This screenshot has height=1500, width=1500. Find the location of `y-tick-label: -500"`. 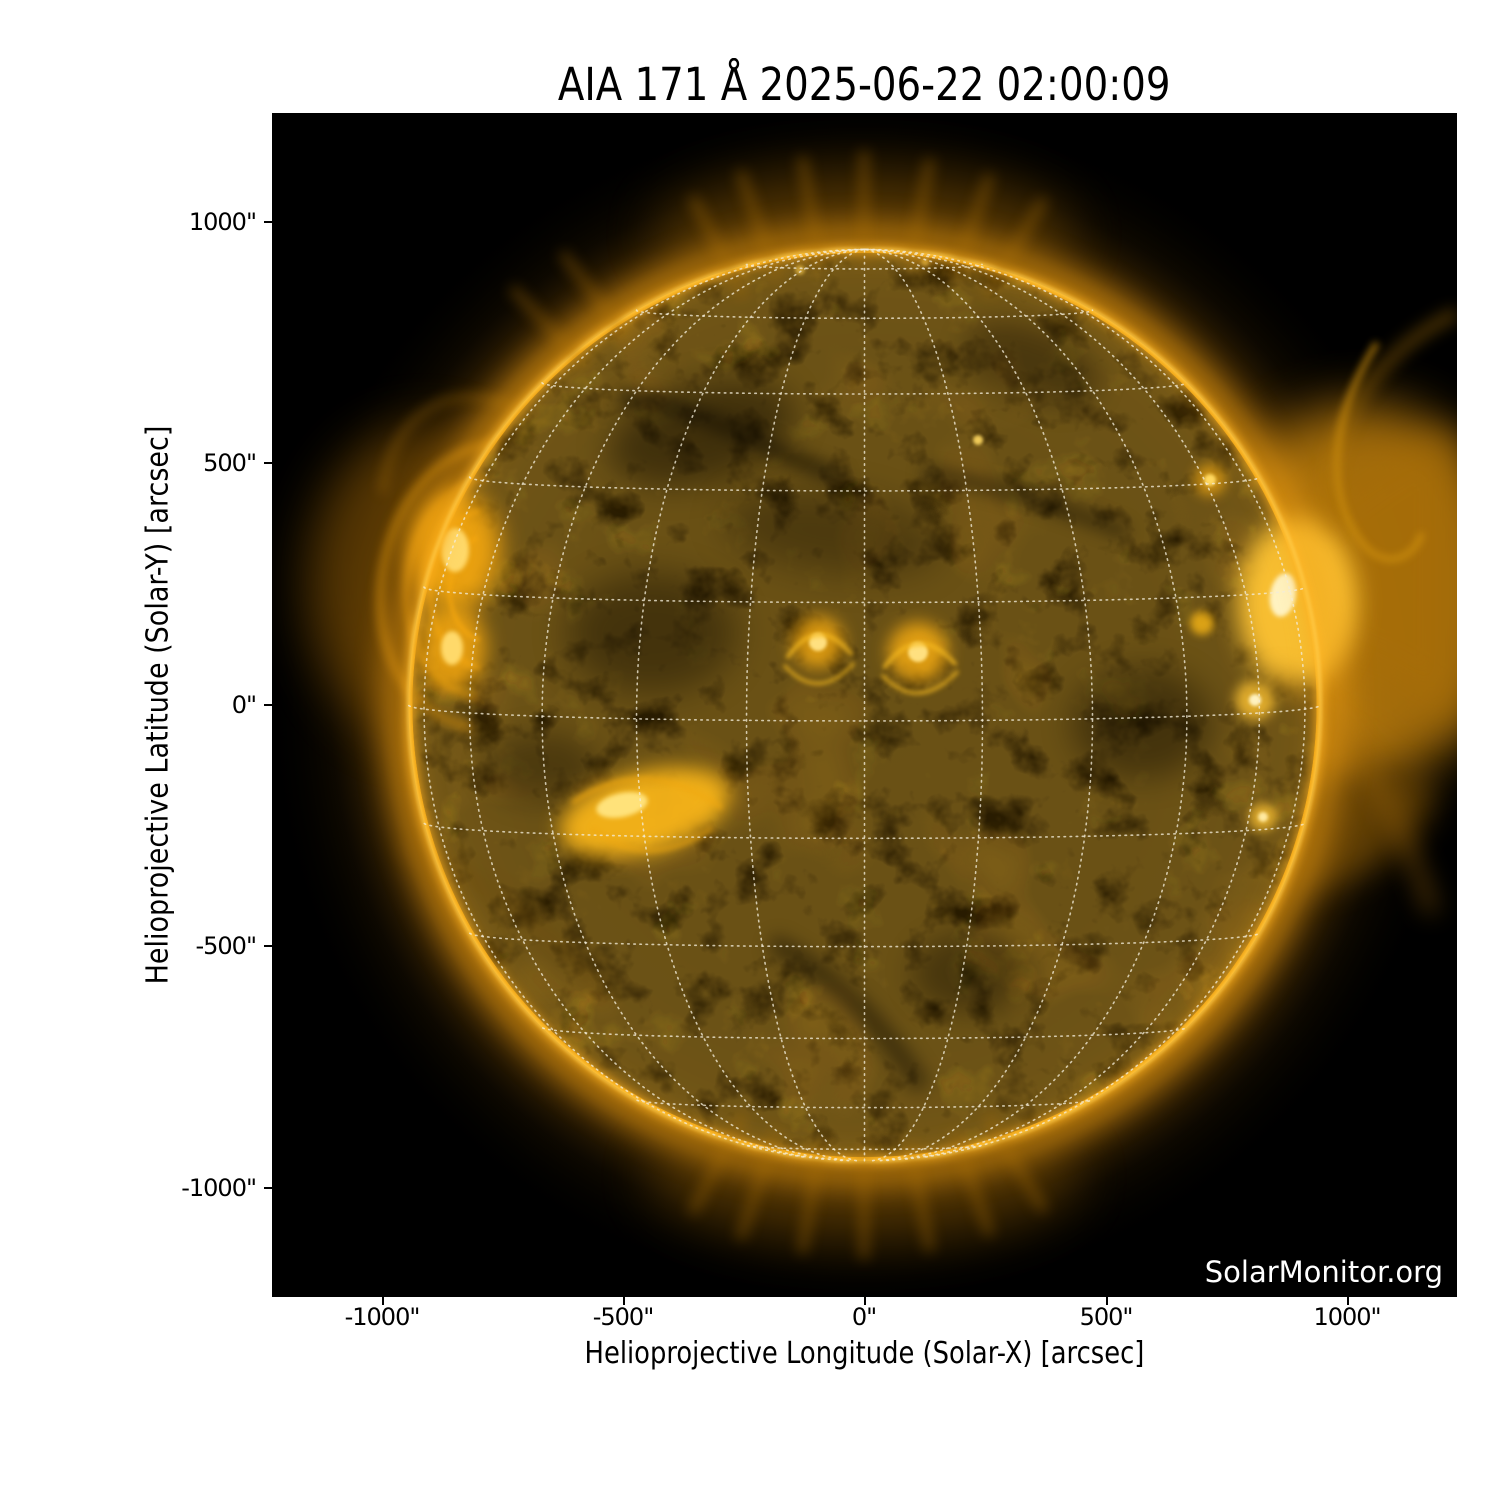

y-tick-label: -500" is located at coordinates (226, 946).